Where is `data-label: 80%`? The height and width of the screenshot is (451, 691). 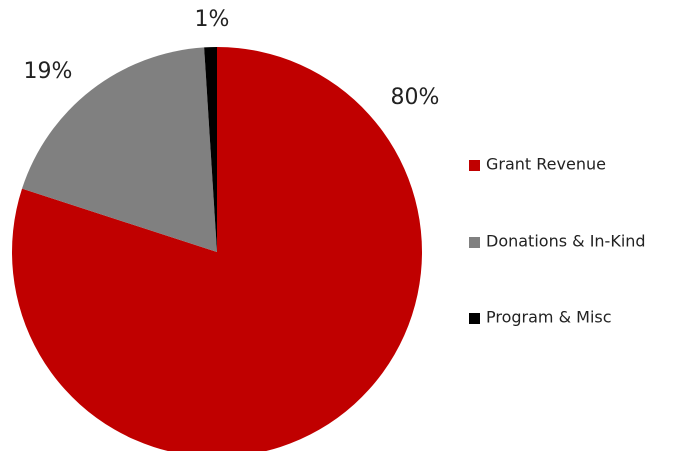
data-label: 80% is located at coordinates (415, 97).